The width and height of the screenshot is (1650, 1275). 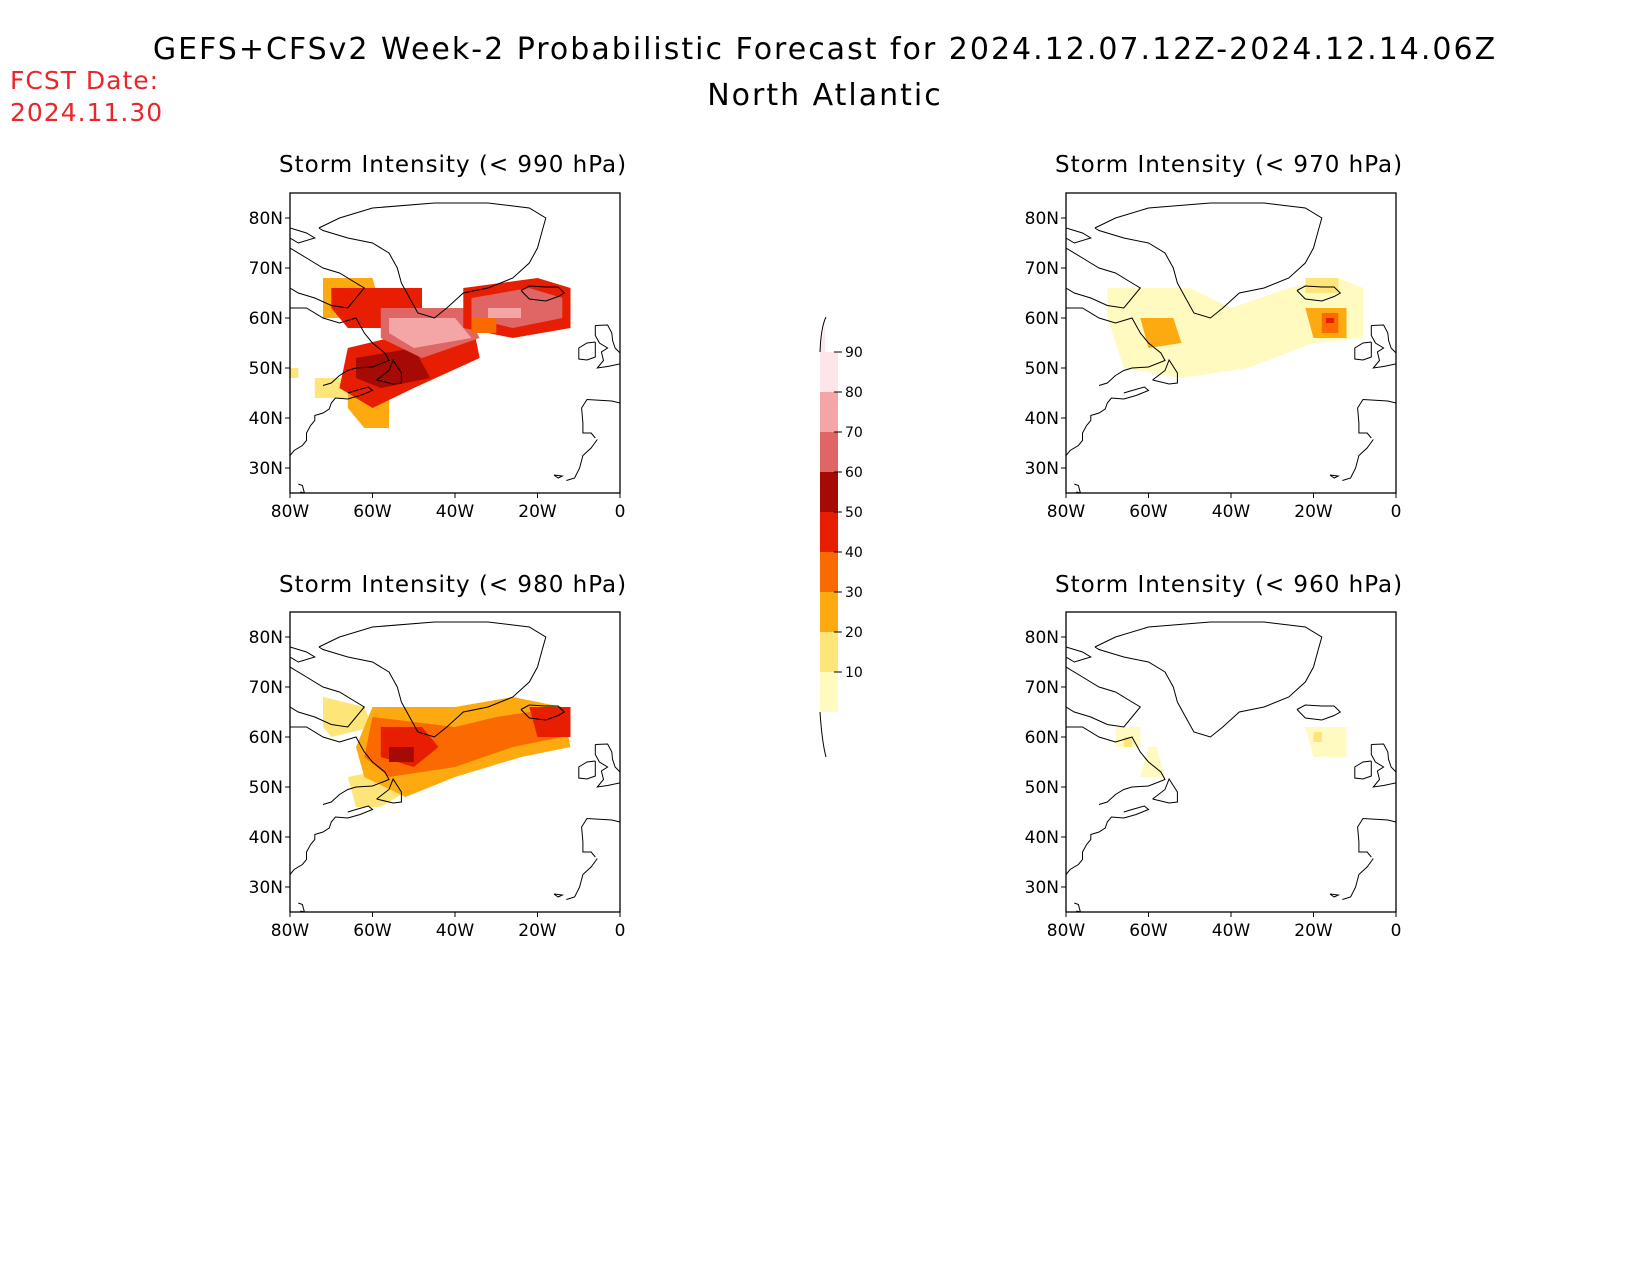 I want to click on colorbar-label: 60, so click(x=854, y=473).